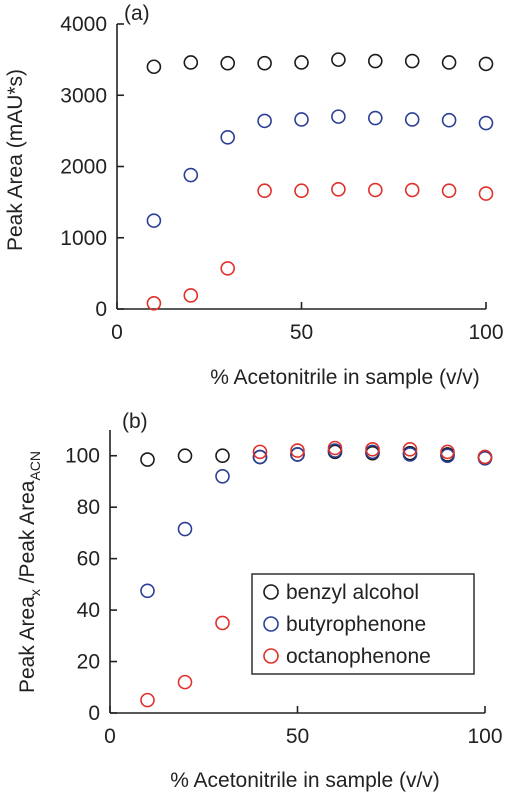 This screenshot has width=510, height=801. What do you see at coordinates (356, 624) in the screenshot?
I see `legend-label-butyrophenone: butyrophenone` at bounding box center [356, 624].